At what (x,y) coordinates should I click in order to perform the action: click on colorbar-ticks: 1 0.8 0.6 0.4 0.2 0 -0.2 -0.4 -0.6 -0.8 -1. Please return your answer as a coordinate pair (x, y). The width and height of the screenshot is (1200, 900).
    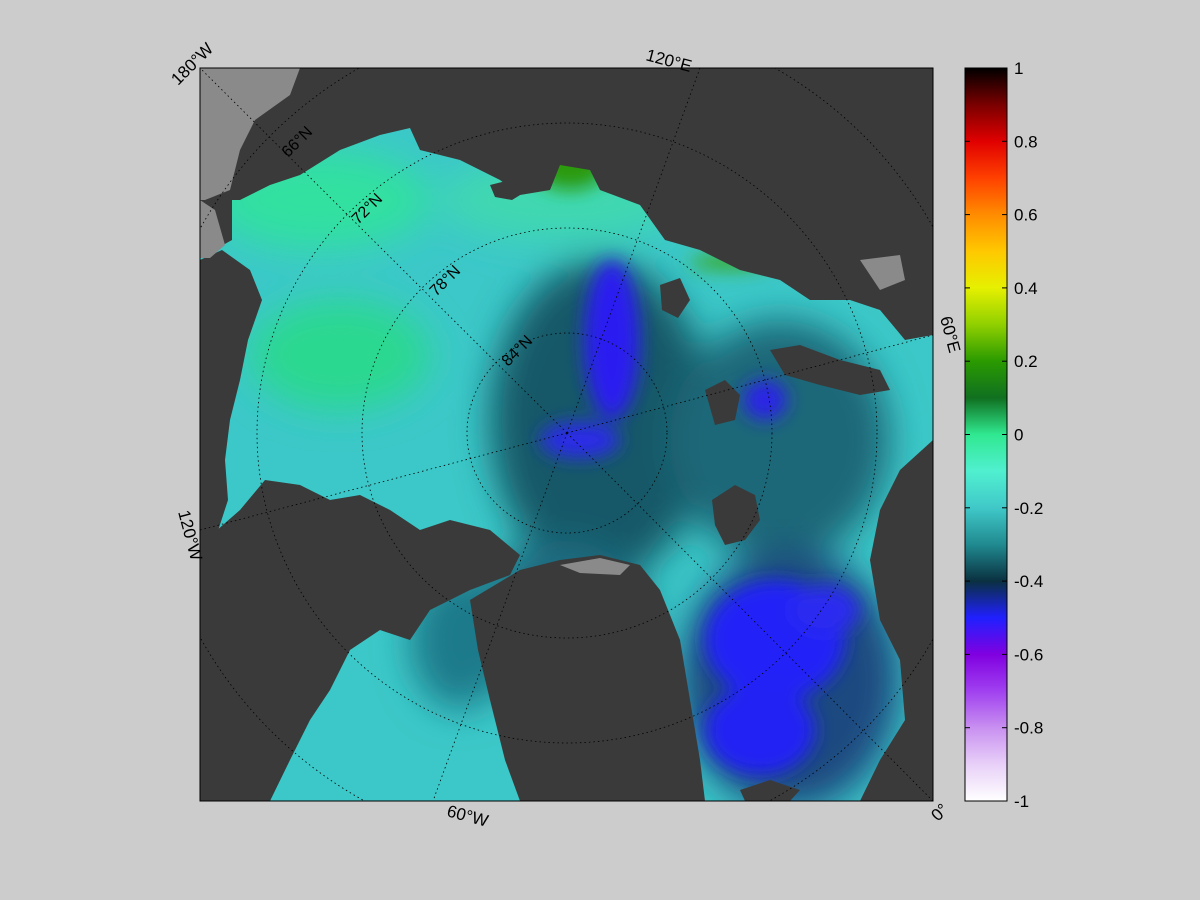
    Looking at the image, I should click on (1004, 435).